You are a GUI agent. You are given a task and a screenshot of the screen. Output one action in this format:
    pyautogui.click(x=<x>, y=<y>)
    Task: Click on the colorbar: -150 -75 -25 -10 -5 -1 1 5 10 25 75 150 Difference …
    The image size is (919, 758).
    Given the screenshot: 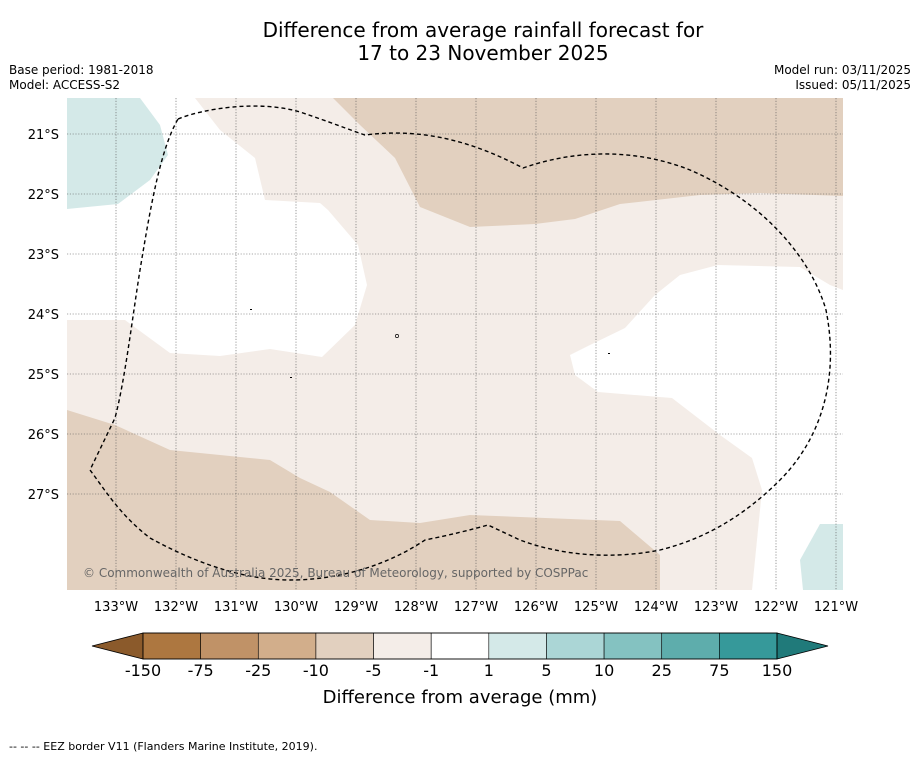 What is the action you would take?
    pyautogui.click(x=460, y=670)
    